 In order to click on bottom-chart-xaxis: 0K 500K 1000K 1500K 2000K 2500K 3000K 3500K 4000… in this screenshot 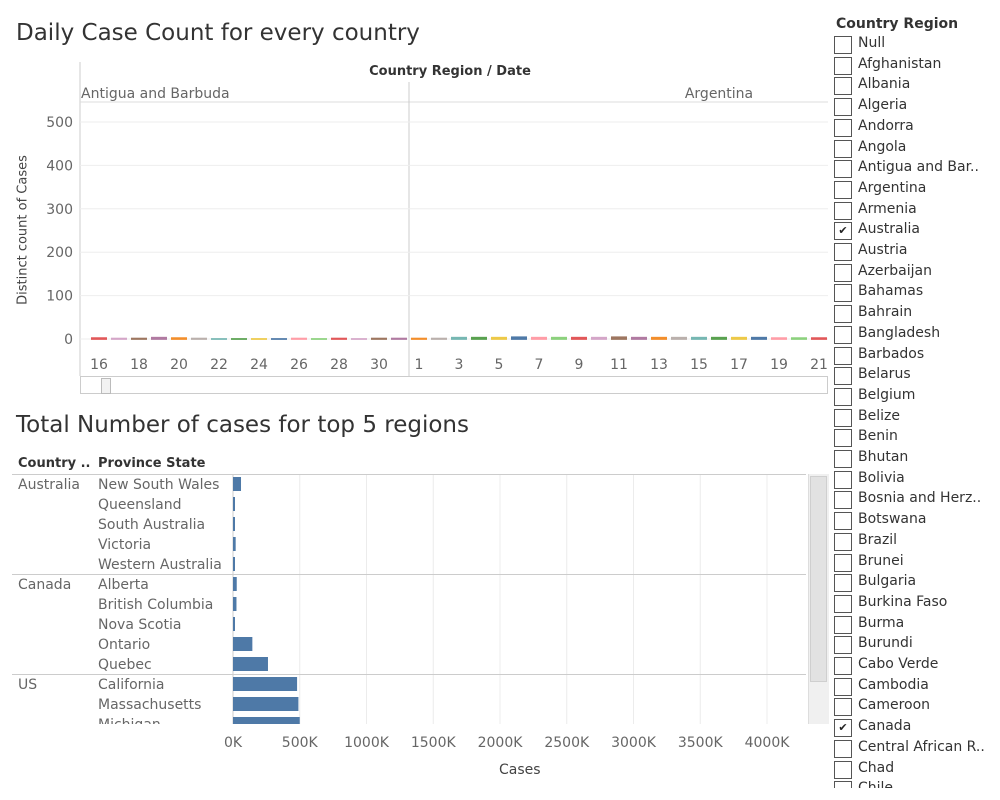, I will do `click(507, 743)`.